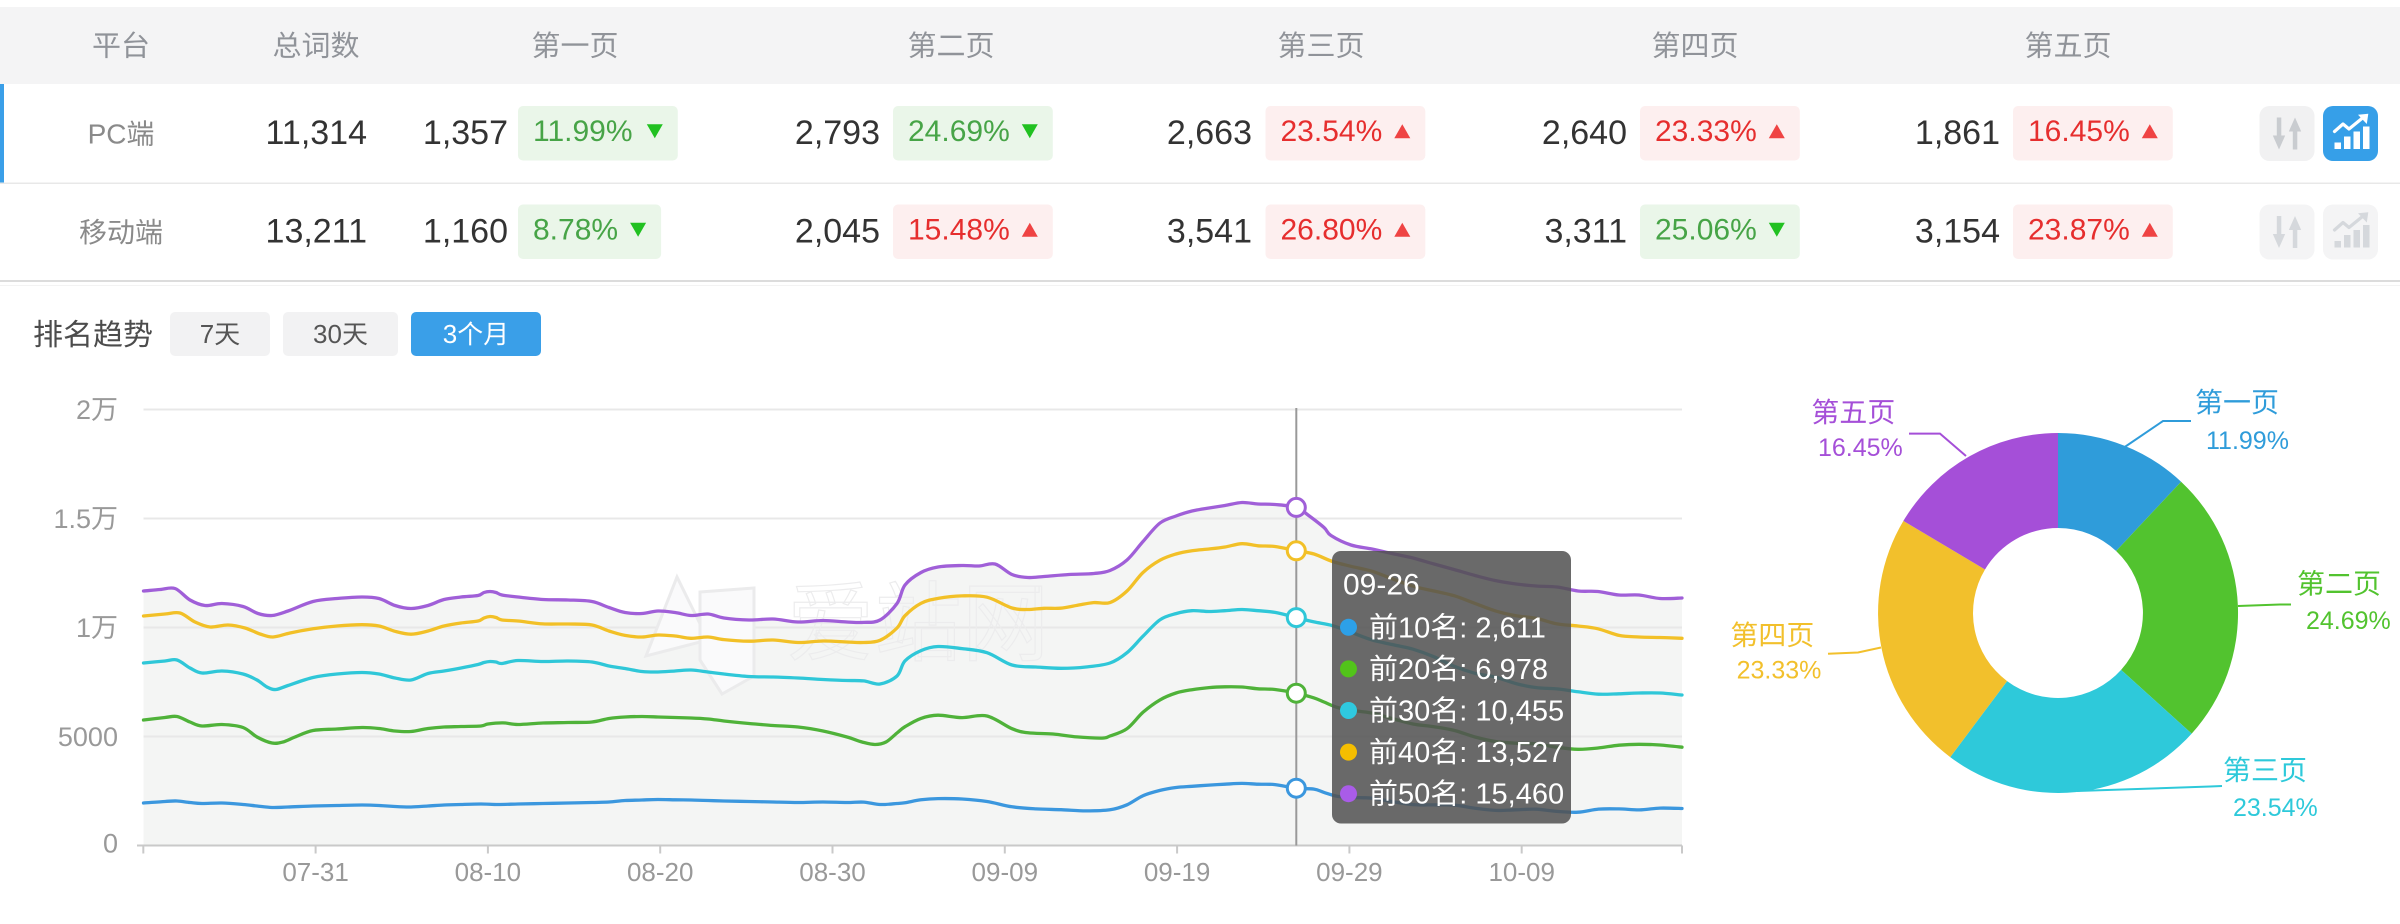  Describe the element at coordinates (1511, 753) in the screenshot. I see `svg-text:: 13,527: : 13,527` at that location.